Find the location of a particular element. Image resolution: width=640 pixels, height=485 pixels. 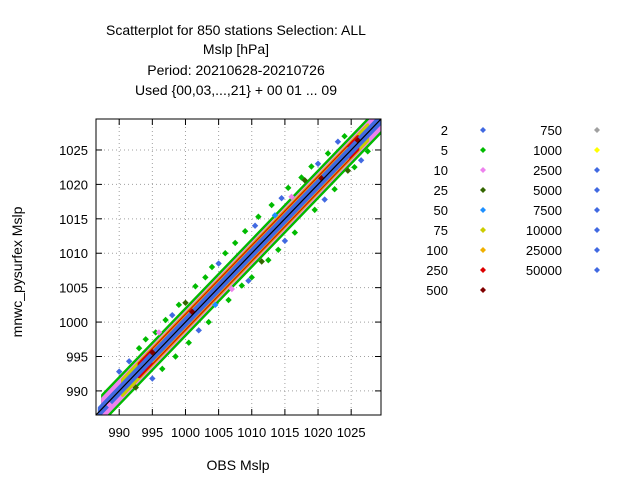

legend-entry: 1000 is located at coordinates (566, 150).